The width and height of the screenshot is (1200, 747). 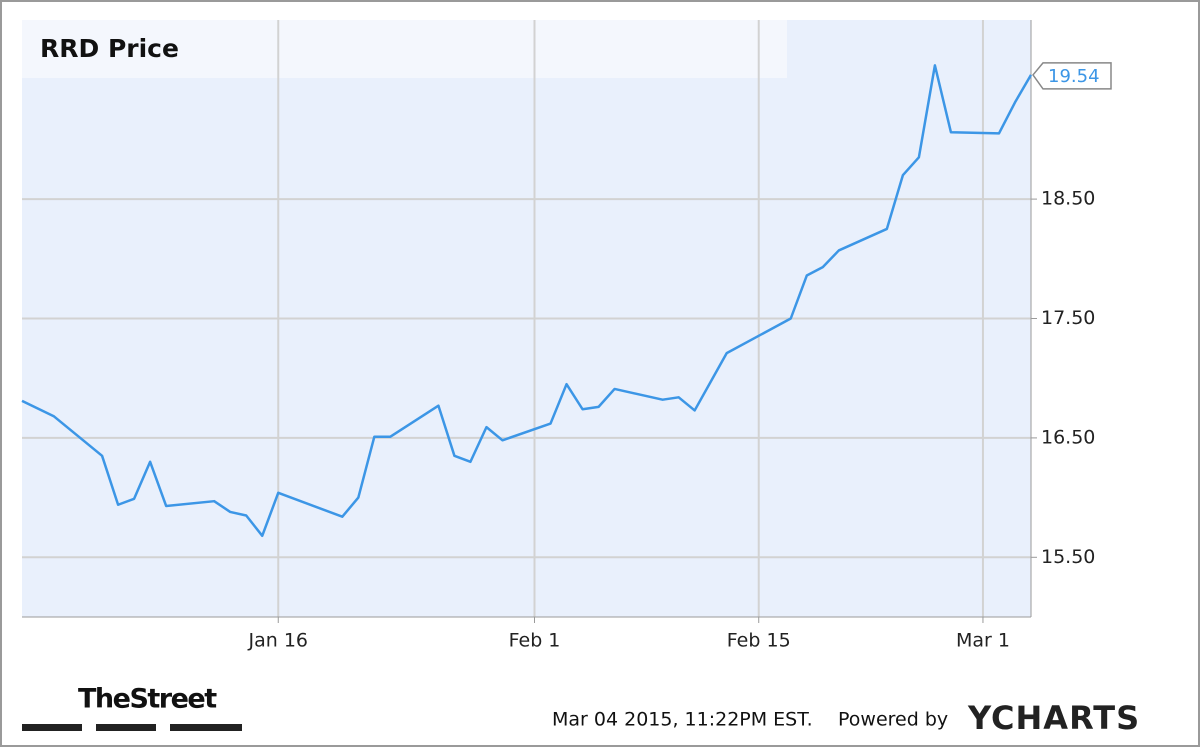 What do you see at coordinates (404, 49) in the screenshot?
I see `title-band` at bounding box center [404, 49].